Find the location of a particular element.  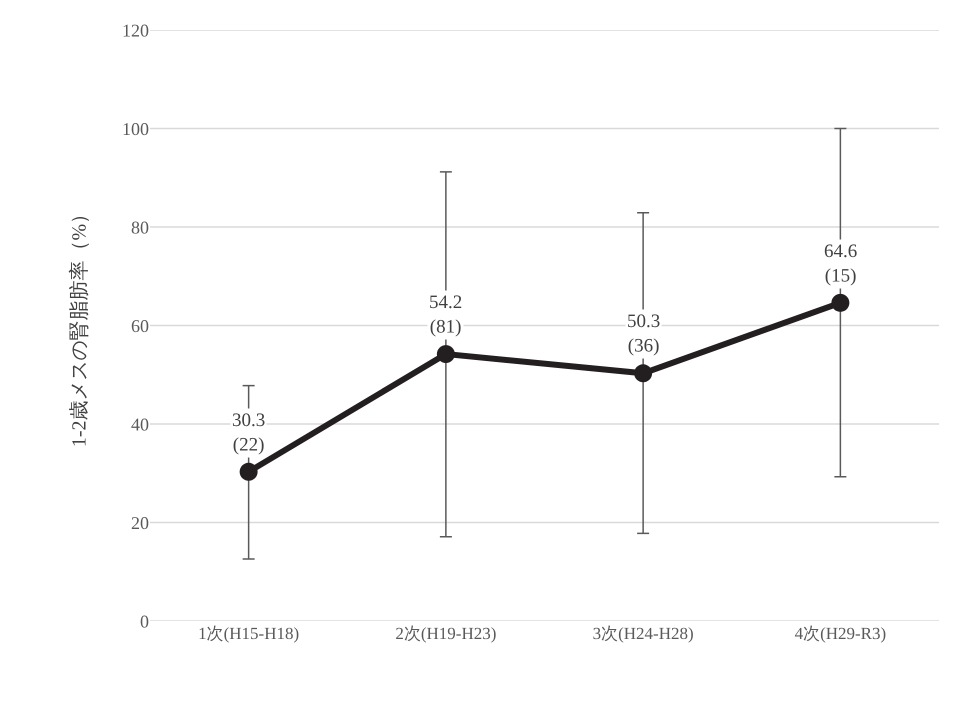

data-label: 54.2 (81) is located at coordinates (445, 315).